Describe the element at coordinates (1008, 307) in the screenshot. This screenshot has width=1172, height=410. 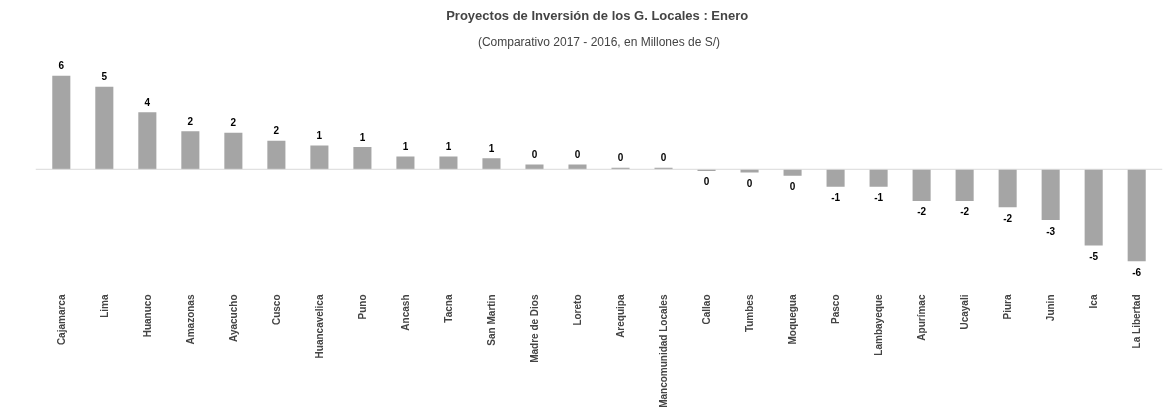
I see `x-tick-label: Piura` at that location.